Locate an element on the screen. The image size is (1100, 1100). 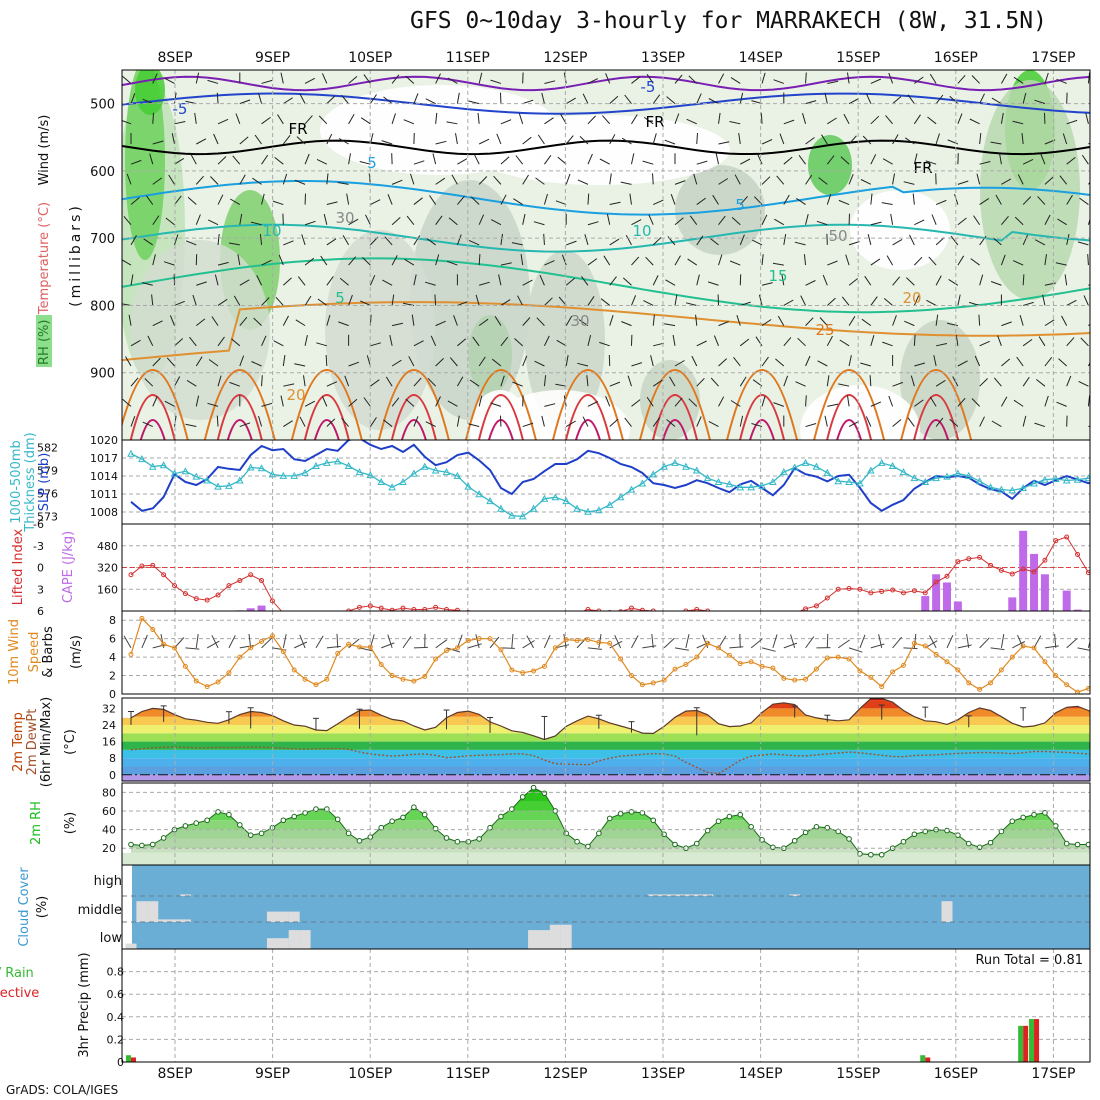
ylabel-part: (°C) is located at coordinates (70, 742).